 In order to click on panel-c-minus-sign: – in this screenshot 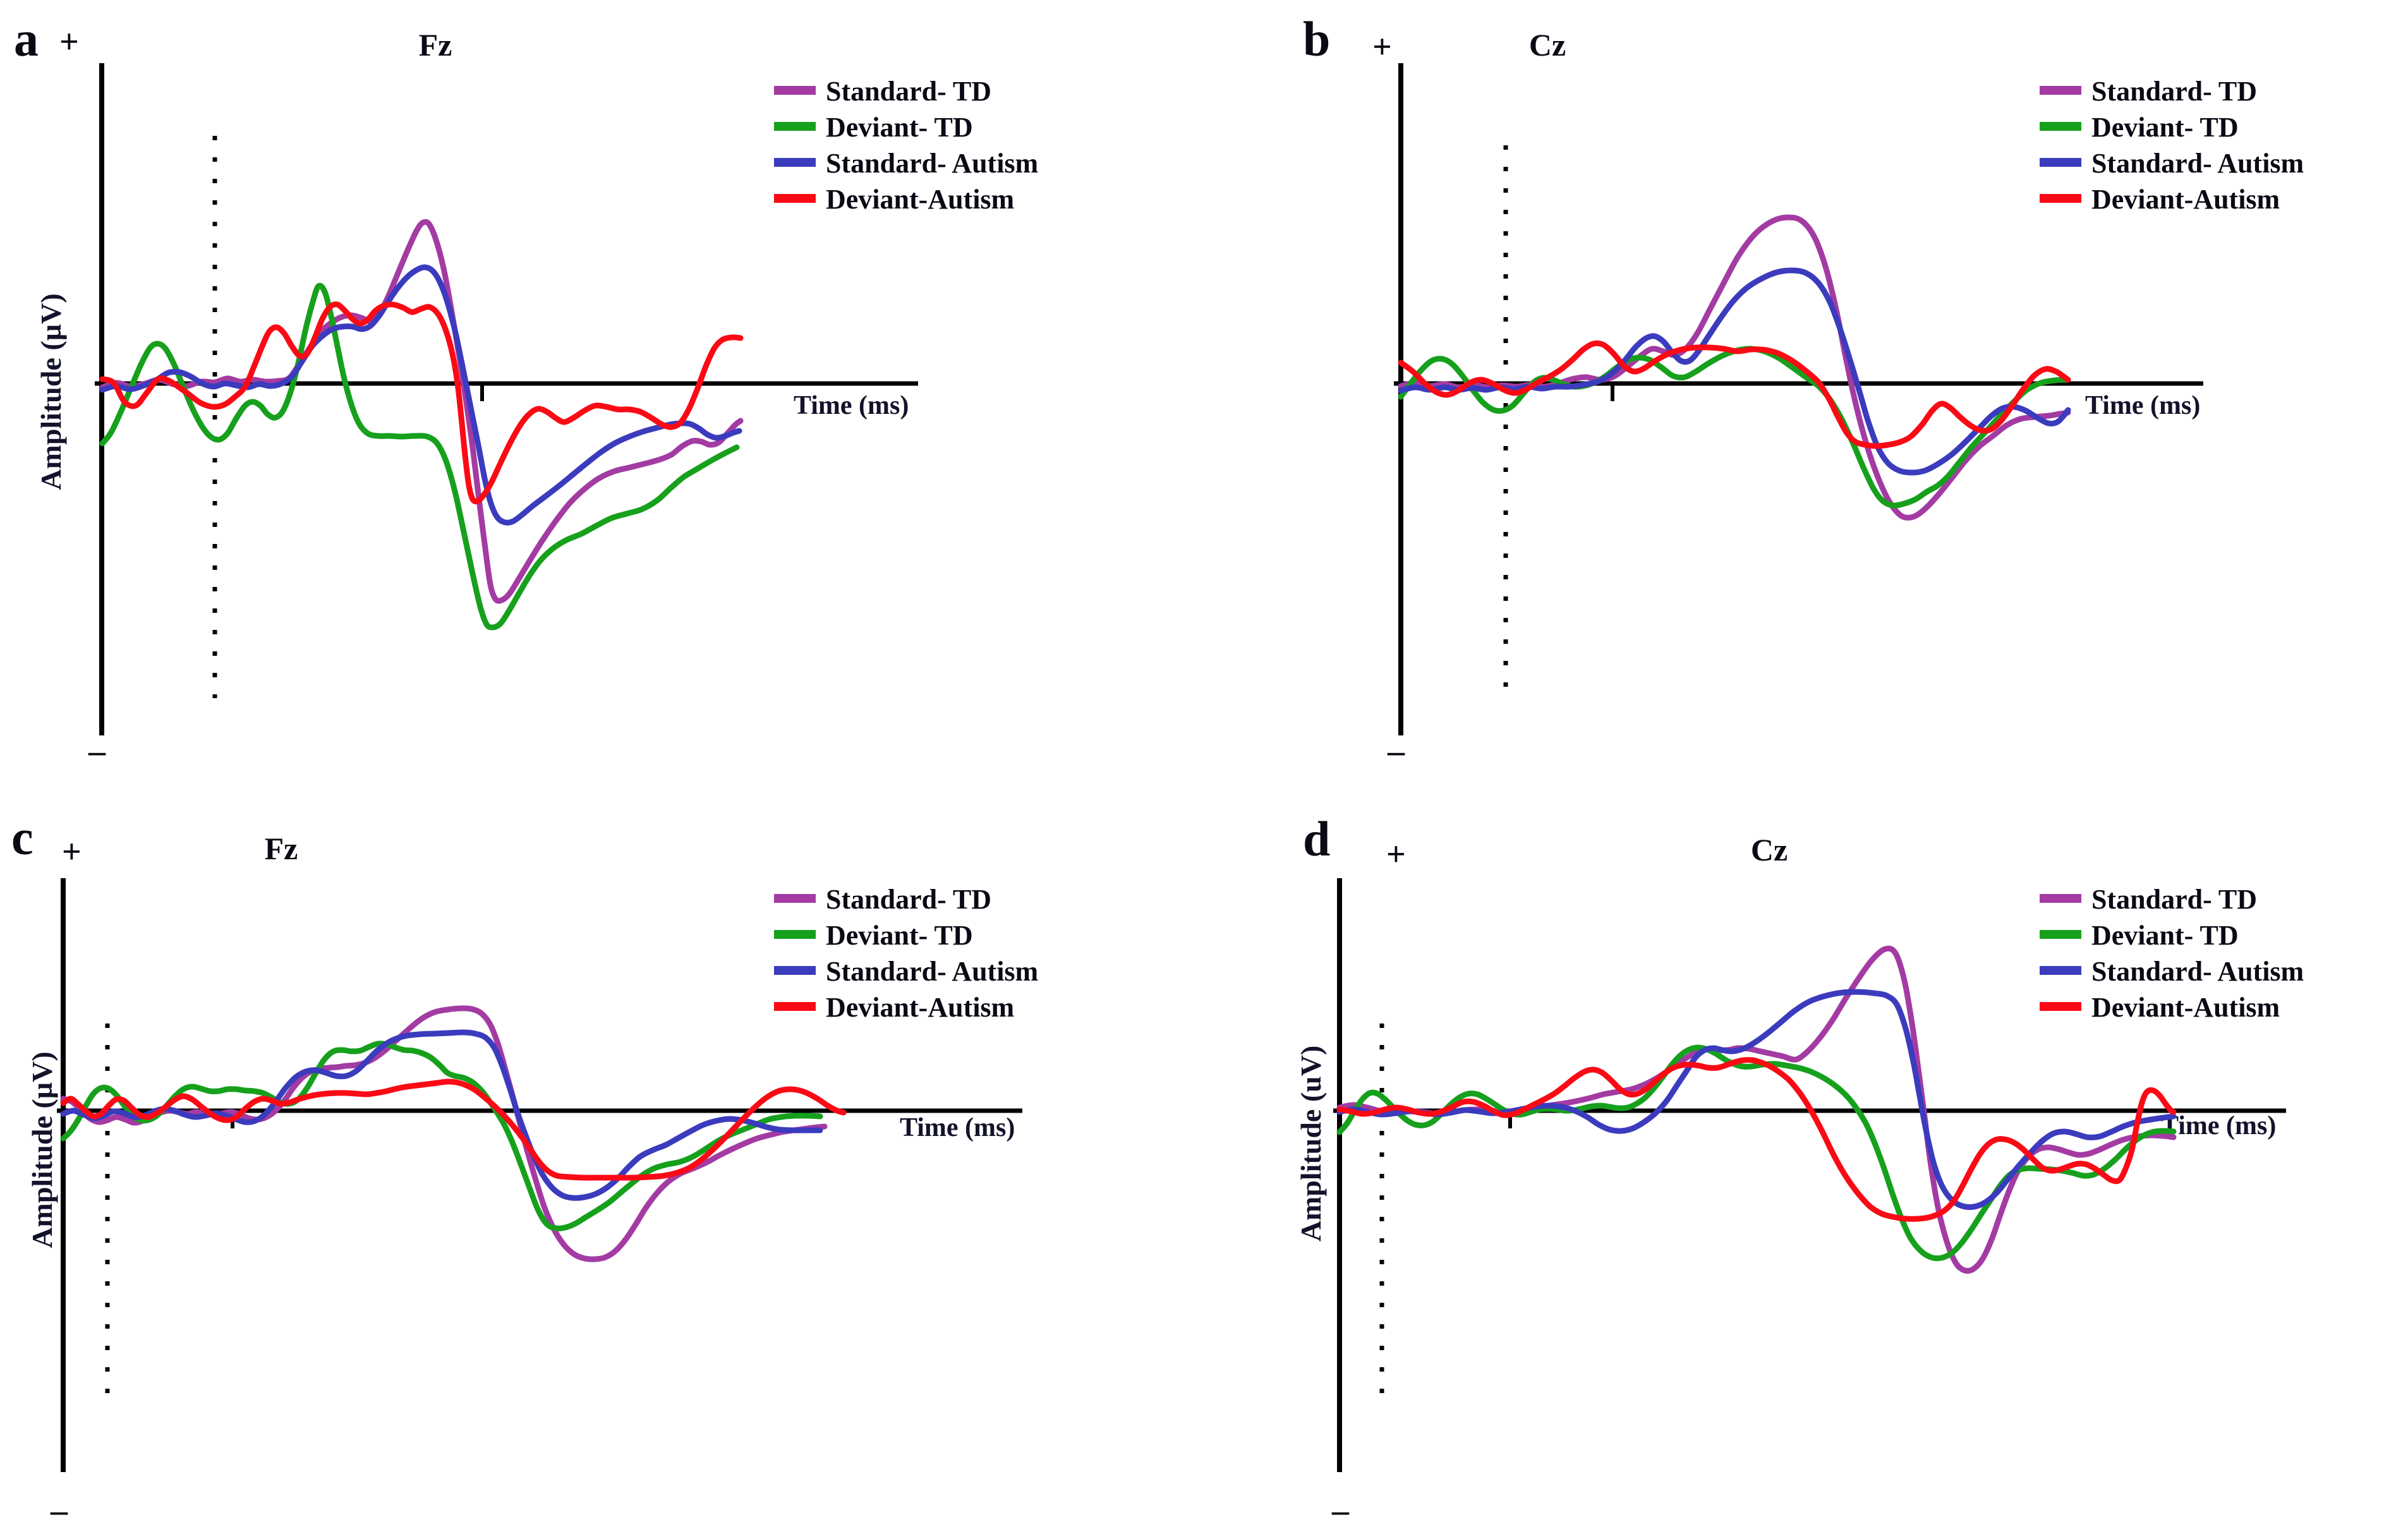, I will do `click(59, 1507)`.